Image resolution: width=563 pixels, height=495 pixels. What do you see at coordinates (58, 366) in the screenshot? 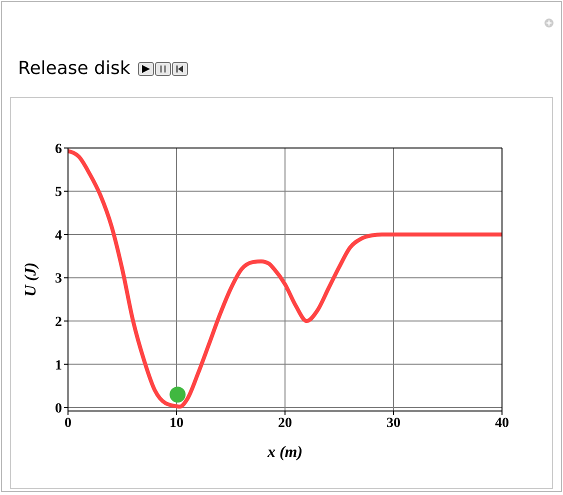
I see `y-tick-label: 1` at bounding box center [58, 366].